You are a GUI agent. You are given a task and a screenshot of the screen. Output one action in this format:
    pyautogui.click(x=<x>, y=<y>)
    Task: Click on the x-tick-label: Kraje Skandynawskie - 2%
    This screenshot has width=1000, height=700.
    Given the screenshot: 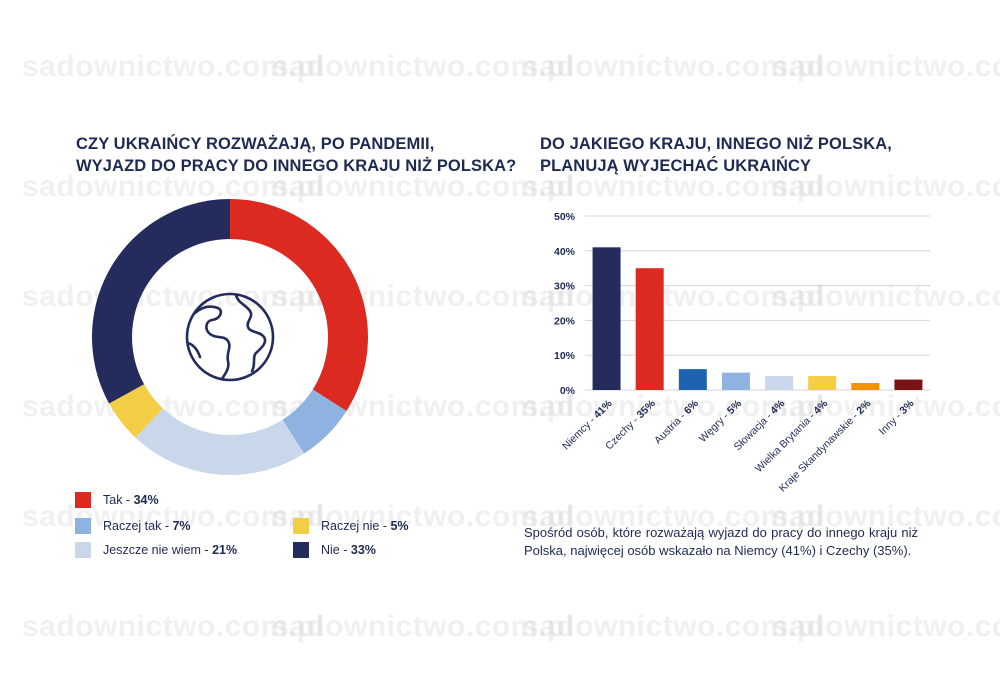 What is the action you would take?
    pyautogui.click(x=825, y=445)
    